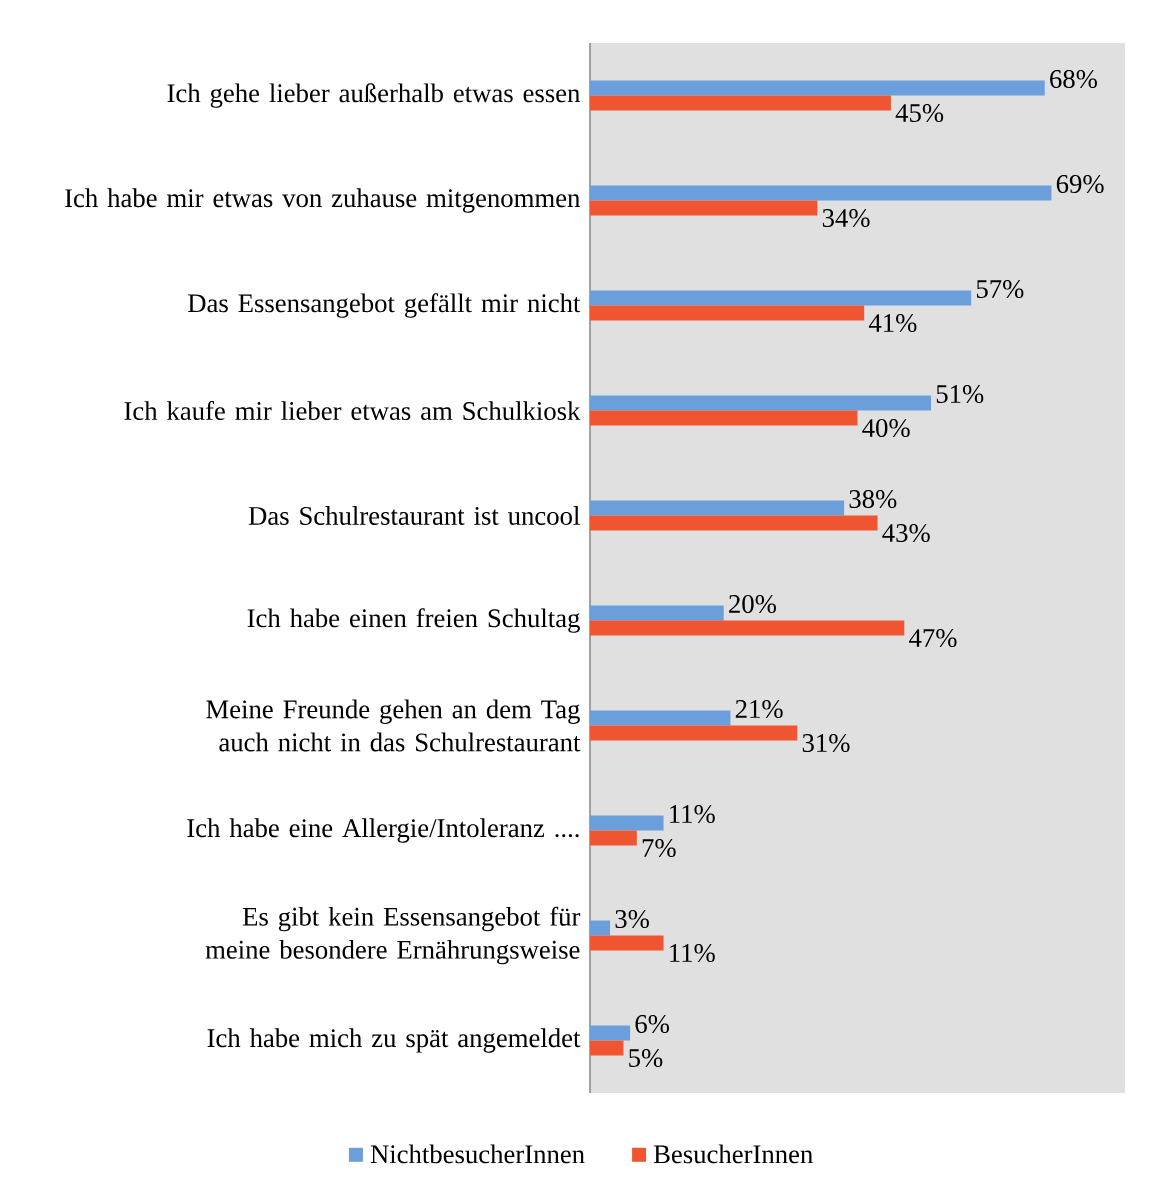  What do you see at coordinates (414, 515) in the screenshot?
I see `y-tick-label: Das Schulrestaurant ist uncool` at bounding box center [414, 515].